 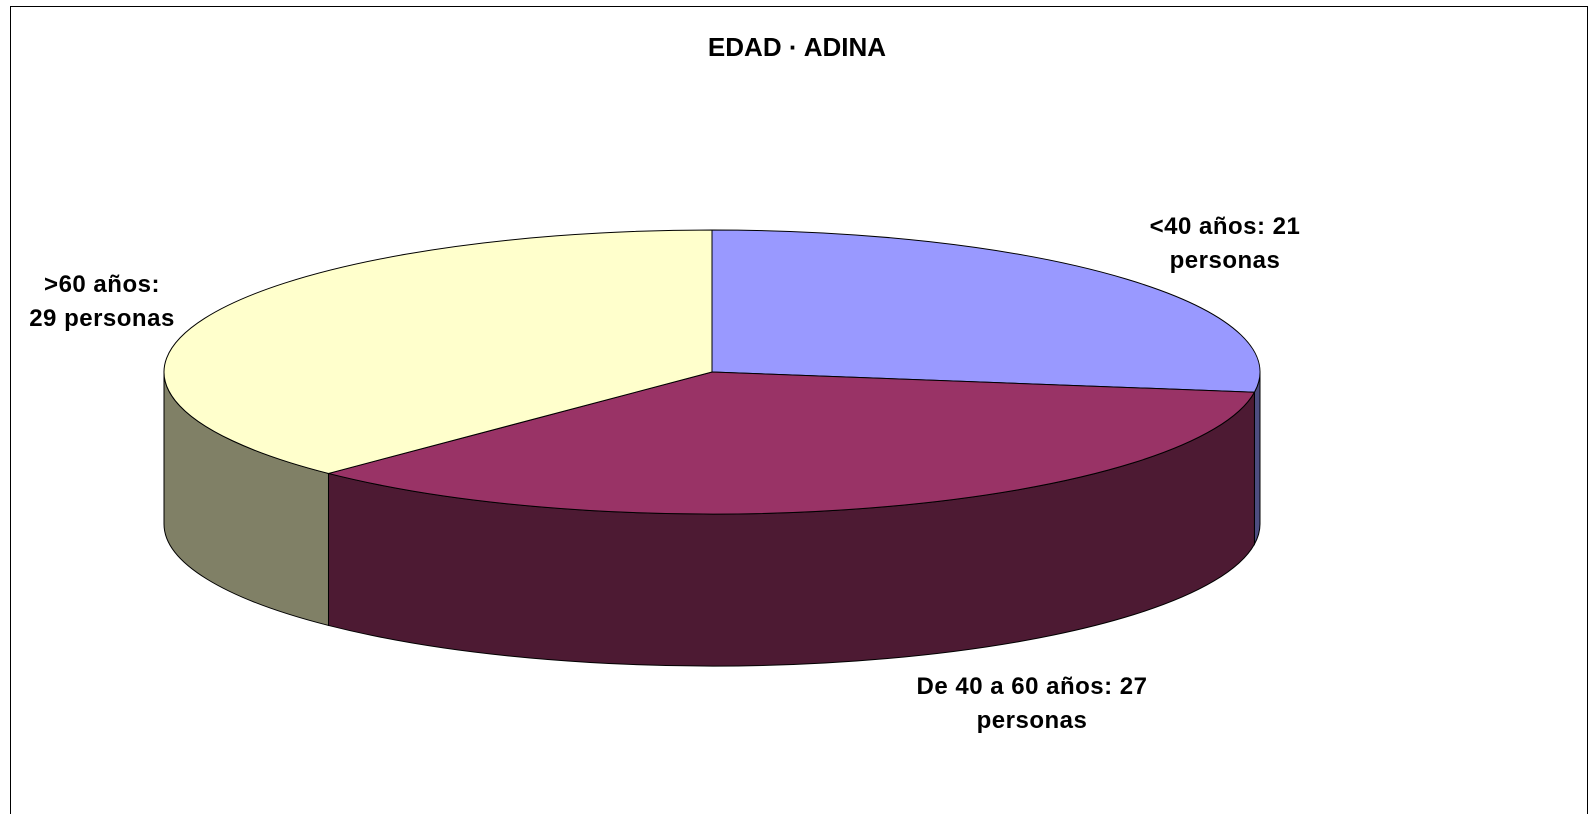 What do you see at coordinates (1257, 459) in the screenshot?
I see `pie-slice-side` at bounding box center [1257, 459].